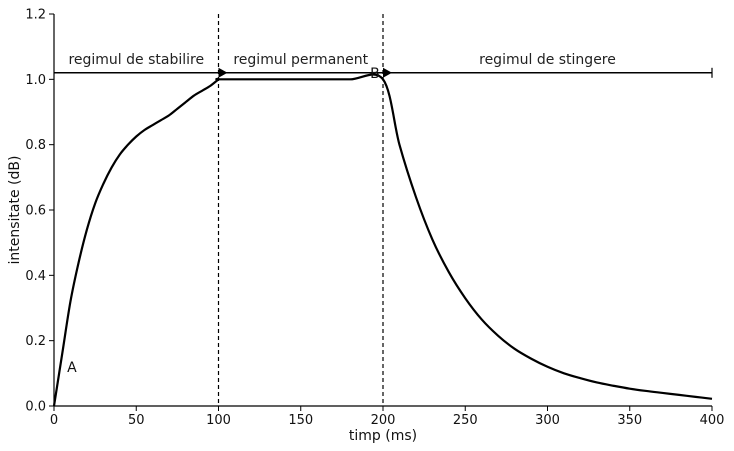  I want to click on x-tick-label: 150, so click(300, 420).